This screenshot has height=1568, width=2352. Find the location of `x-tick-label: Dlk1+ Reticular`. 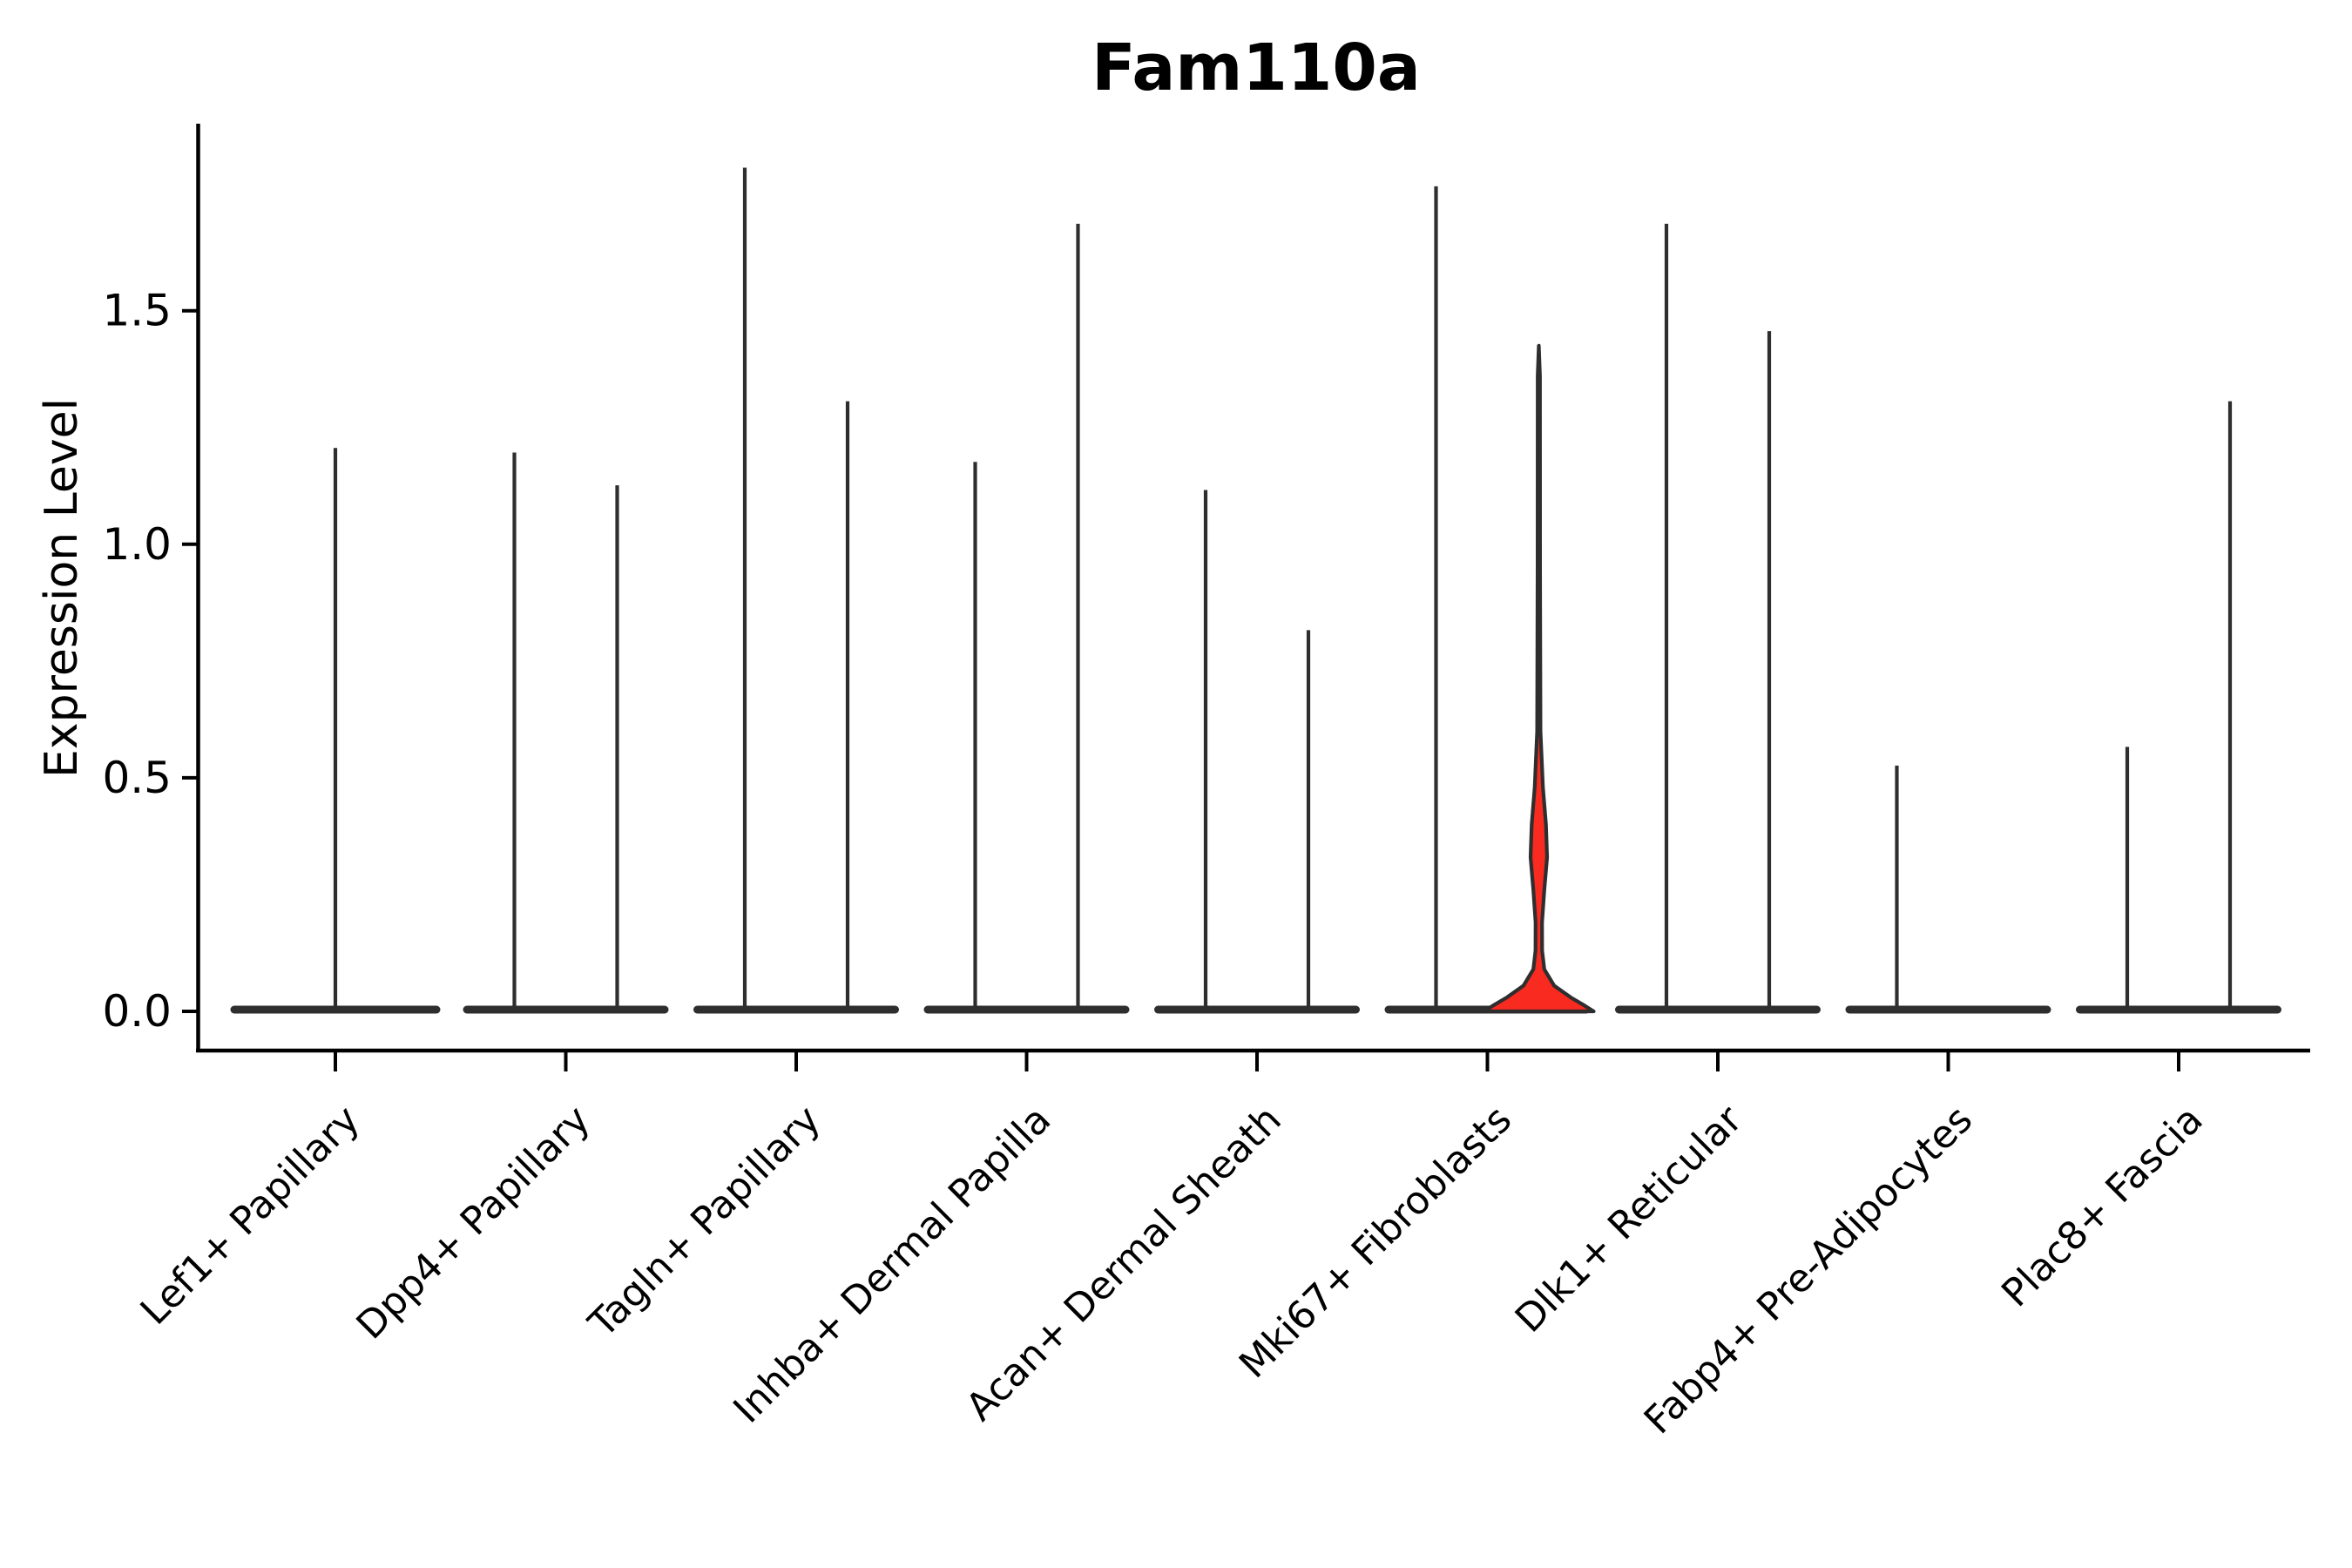

x-tick-label: Dlk1+ Reticular is located at coordinates (1629, 1219).